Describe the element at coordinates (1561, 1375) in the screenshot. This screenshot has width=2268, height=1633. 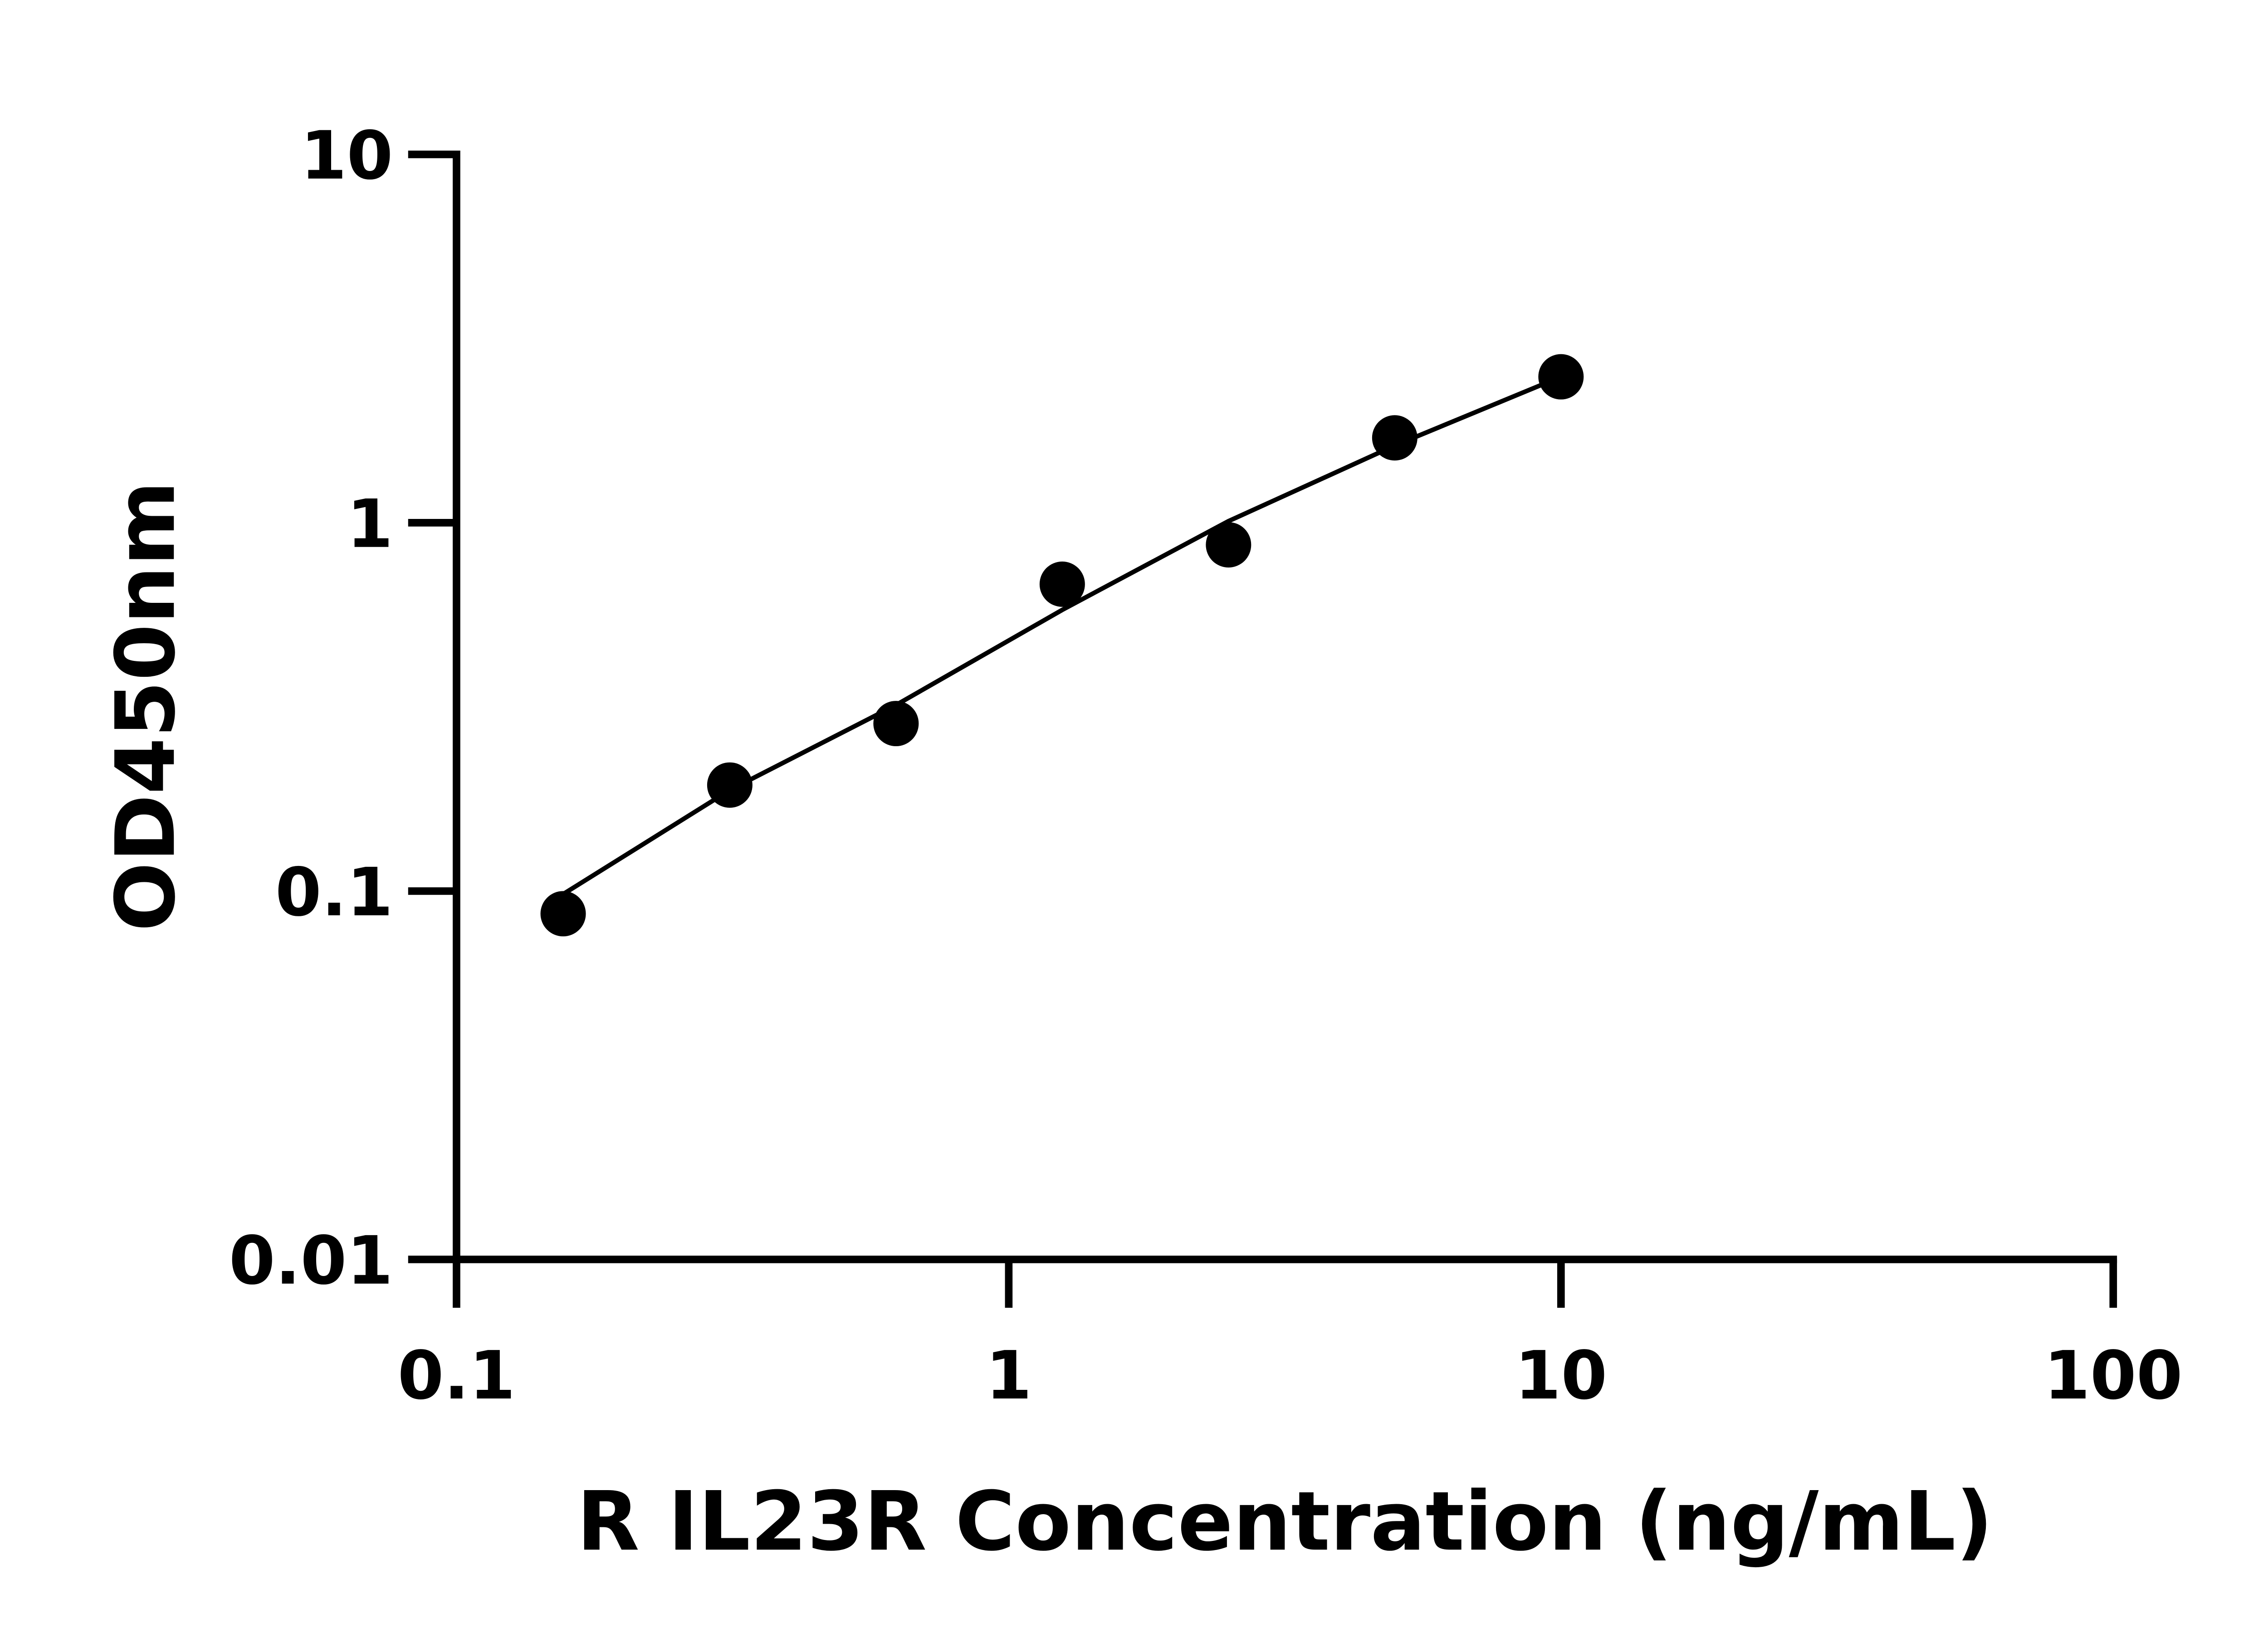
I see `x-tick-label: 10` at that location.